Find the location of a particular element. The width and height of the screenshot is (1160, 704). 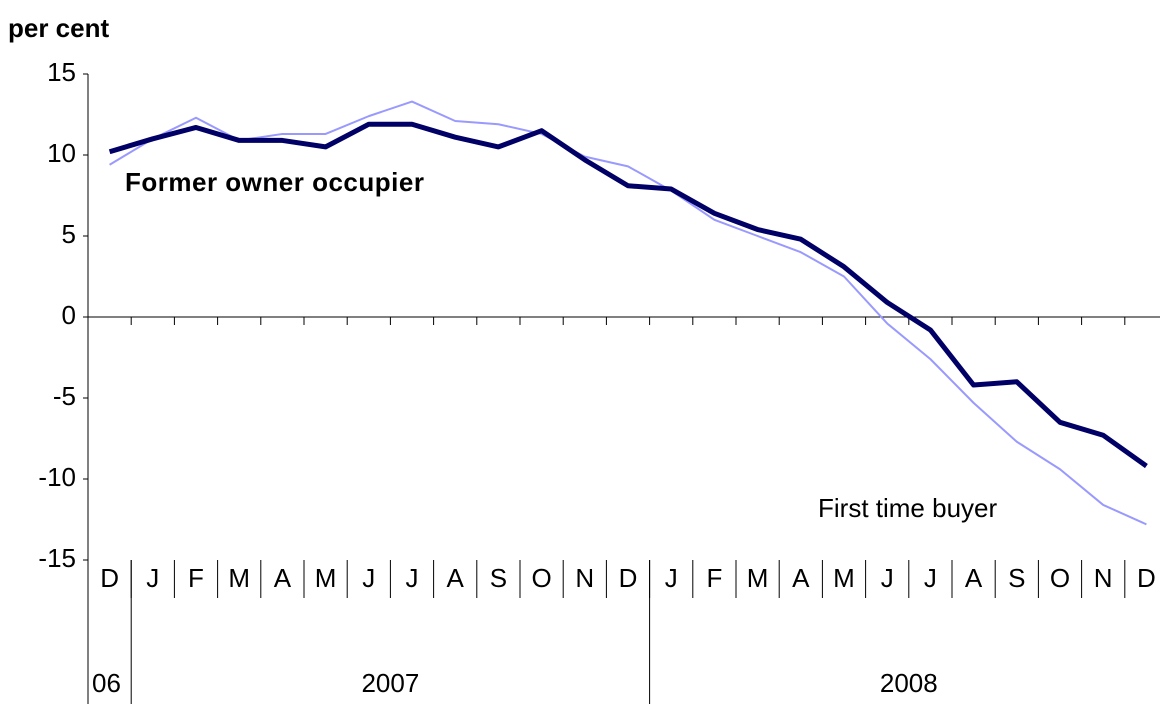

y-tick-label: 10 is located at coordinates (61, 153).